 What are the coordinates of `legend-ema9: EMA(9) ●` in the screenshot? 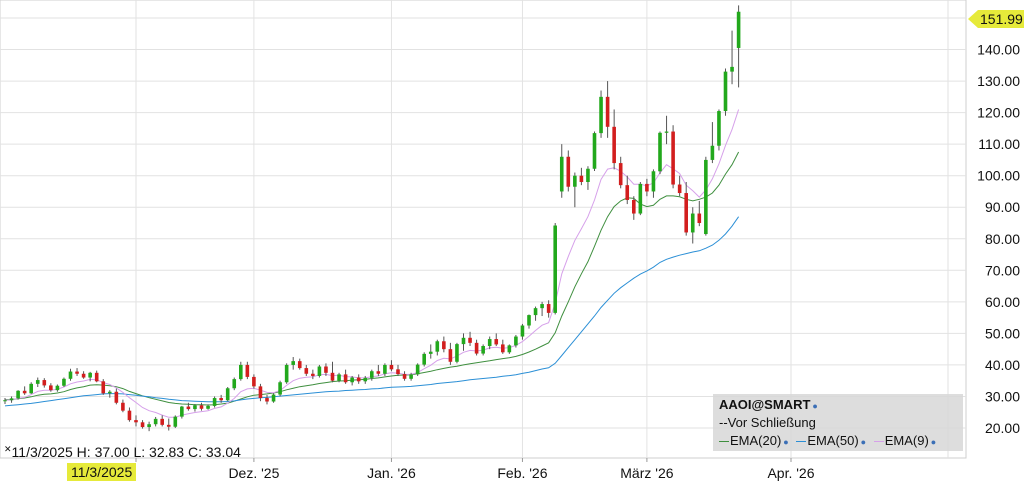 It's located at (905, 440).